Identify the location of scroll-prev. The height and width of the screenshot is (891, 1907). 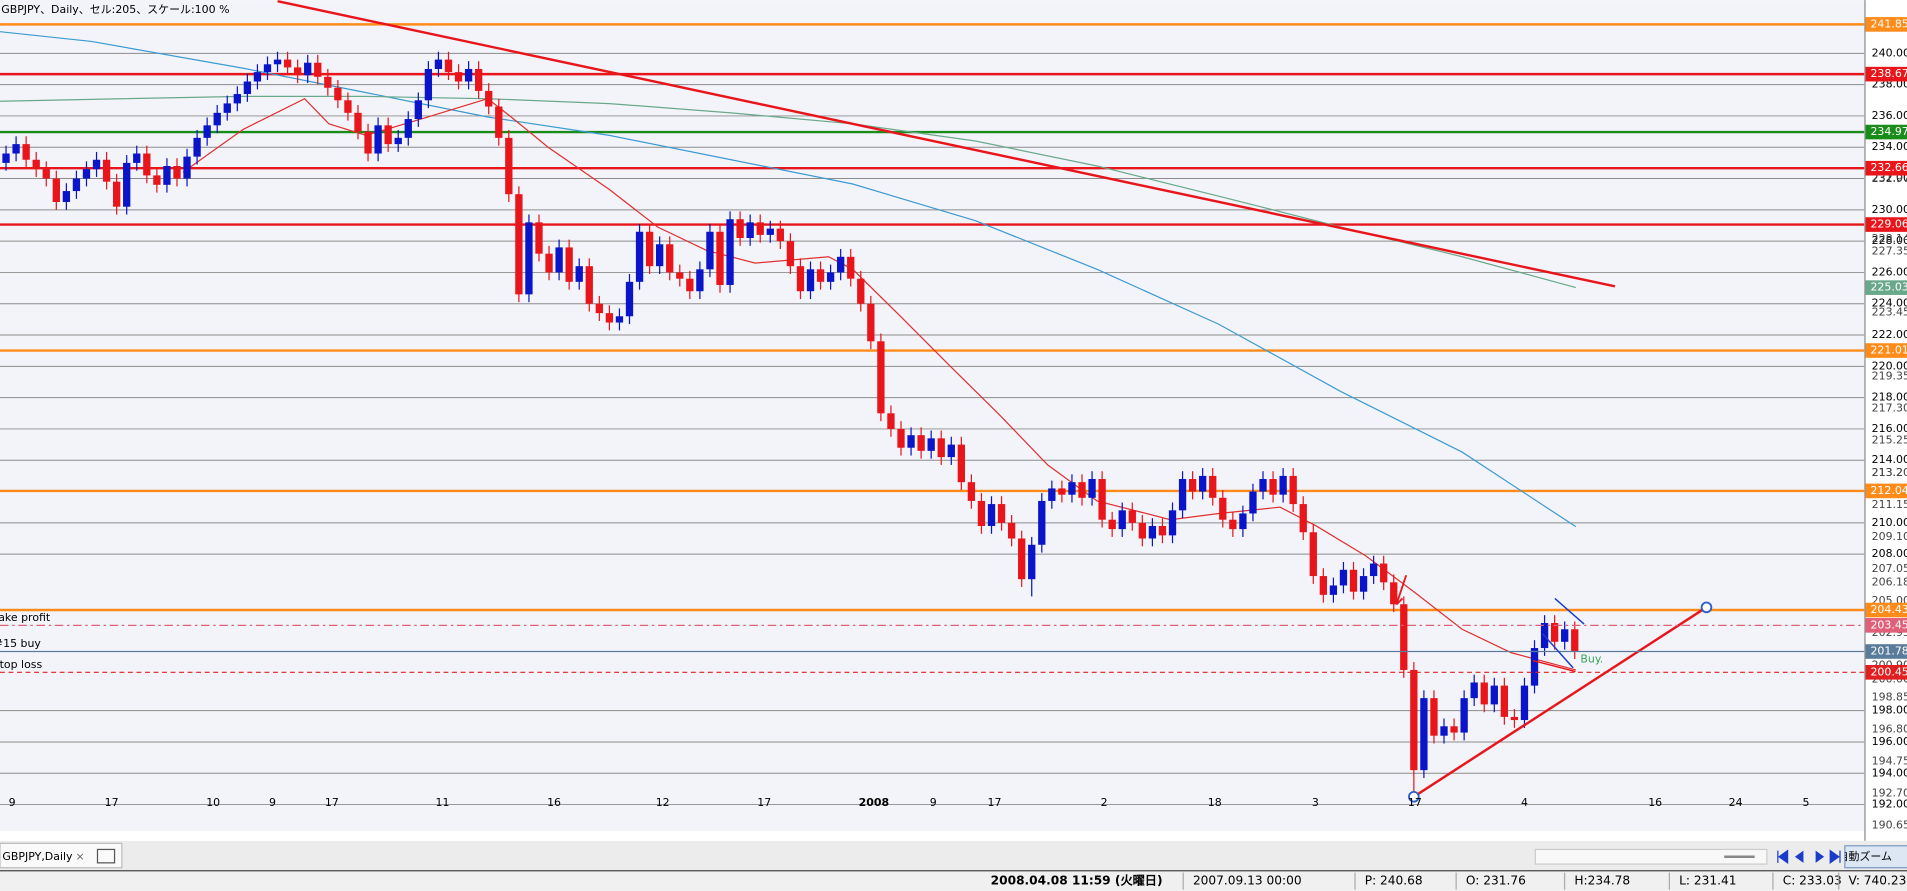
(1799, 856).